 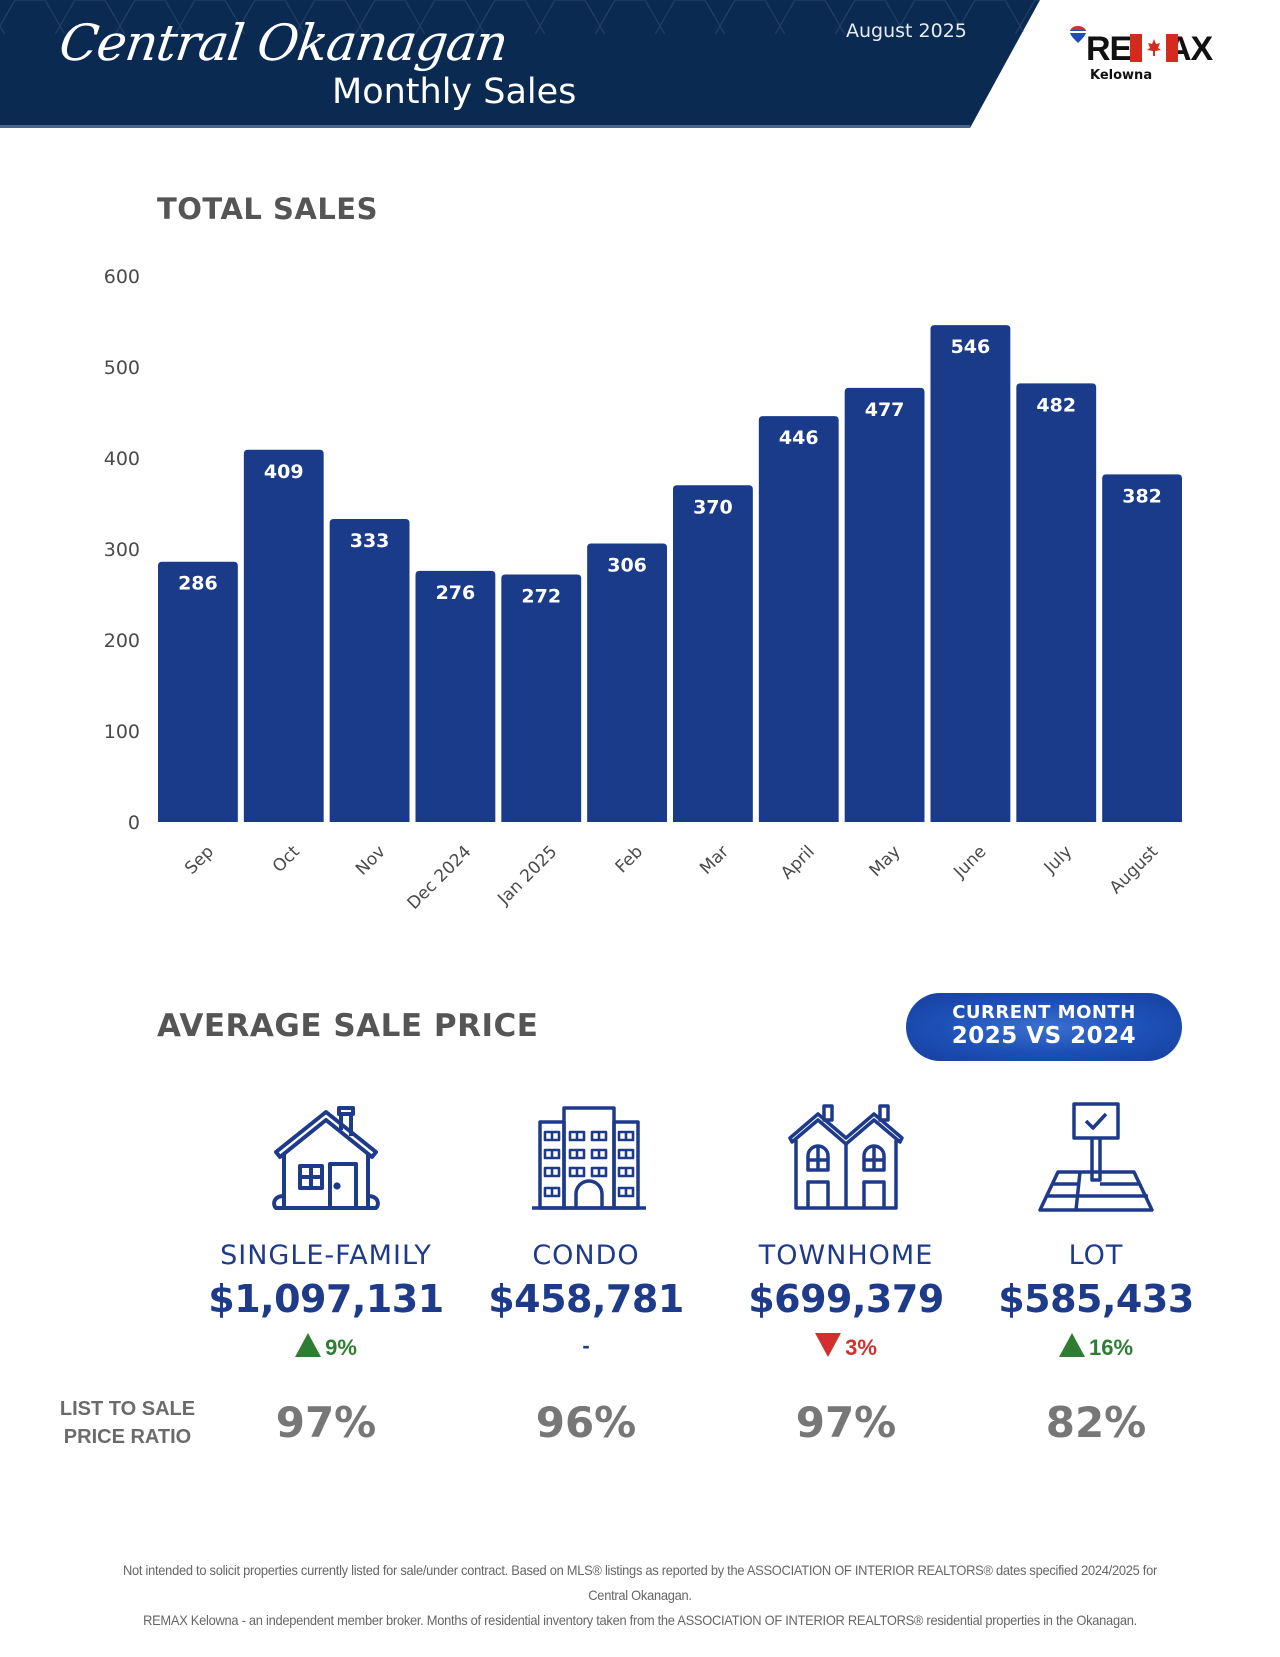 What do you see at coordinates (440, 878) in the screenshot?
I see `x-tick-label: Dec 2024` at bounding box center [440, 878].